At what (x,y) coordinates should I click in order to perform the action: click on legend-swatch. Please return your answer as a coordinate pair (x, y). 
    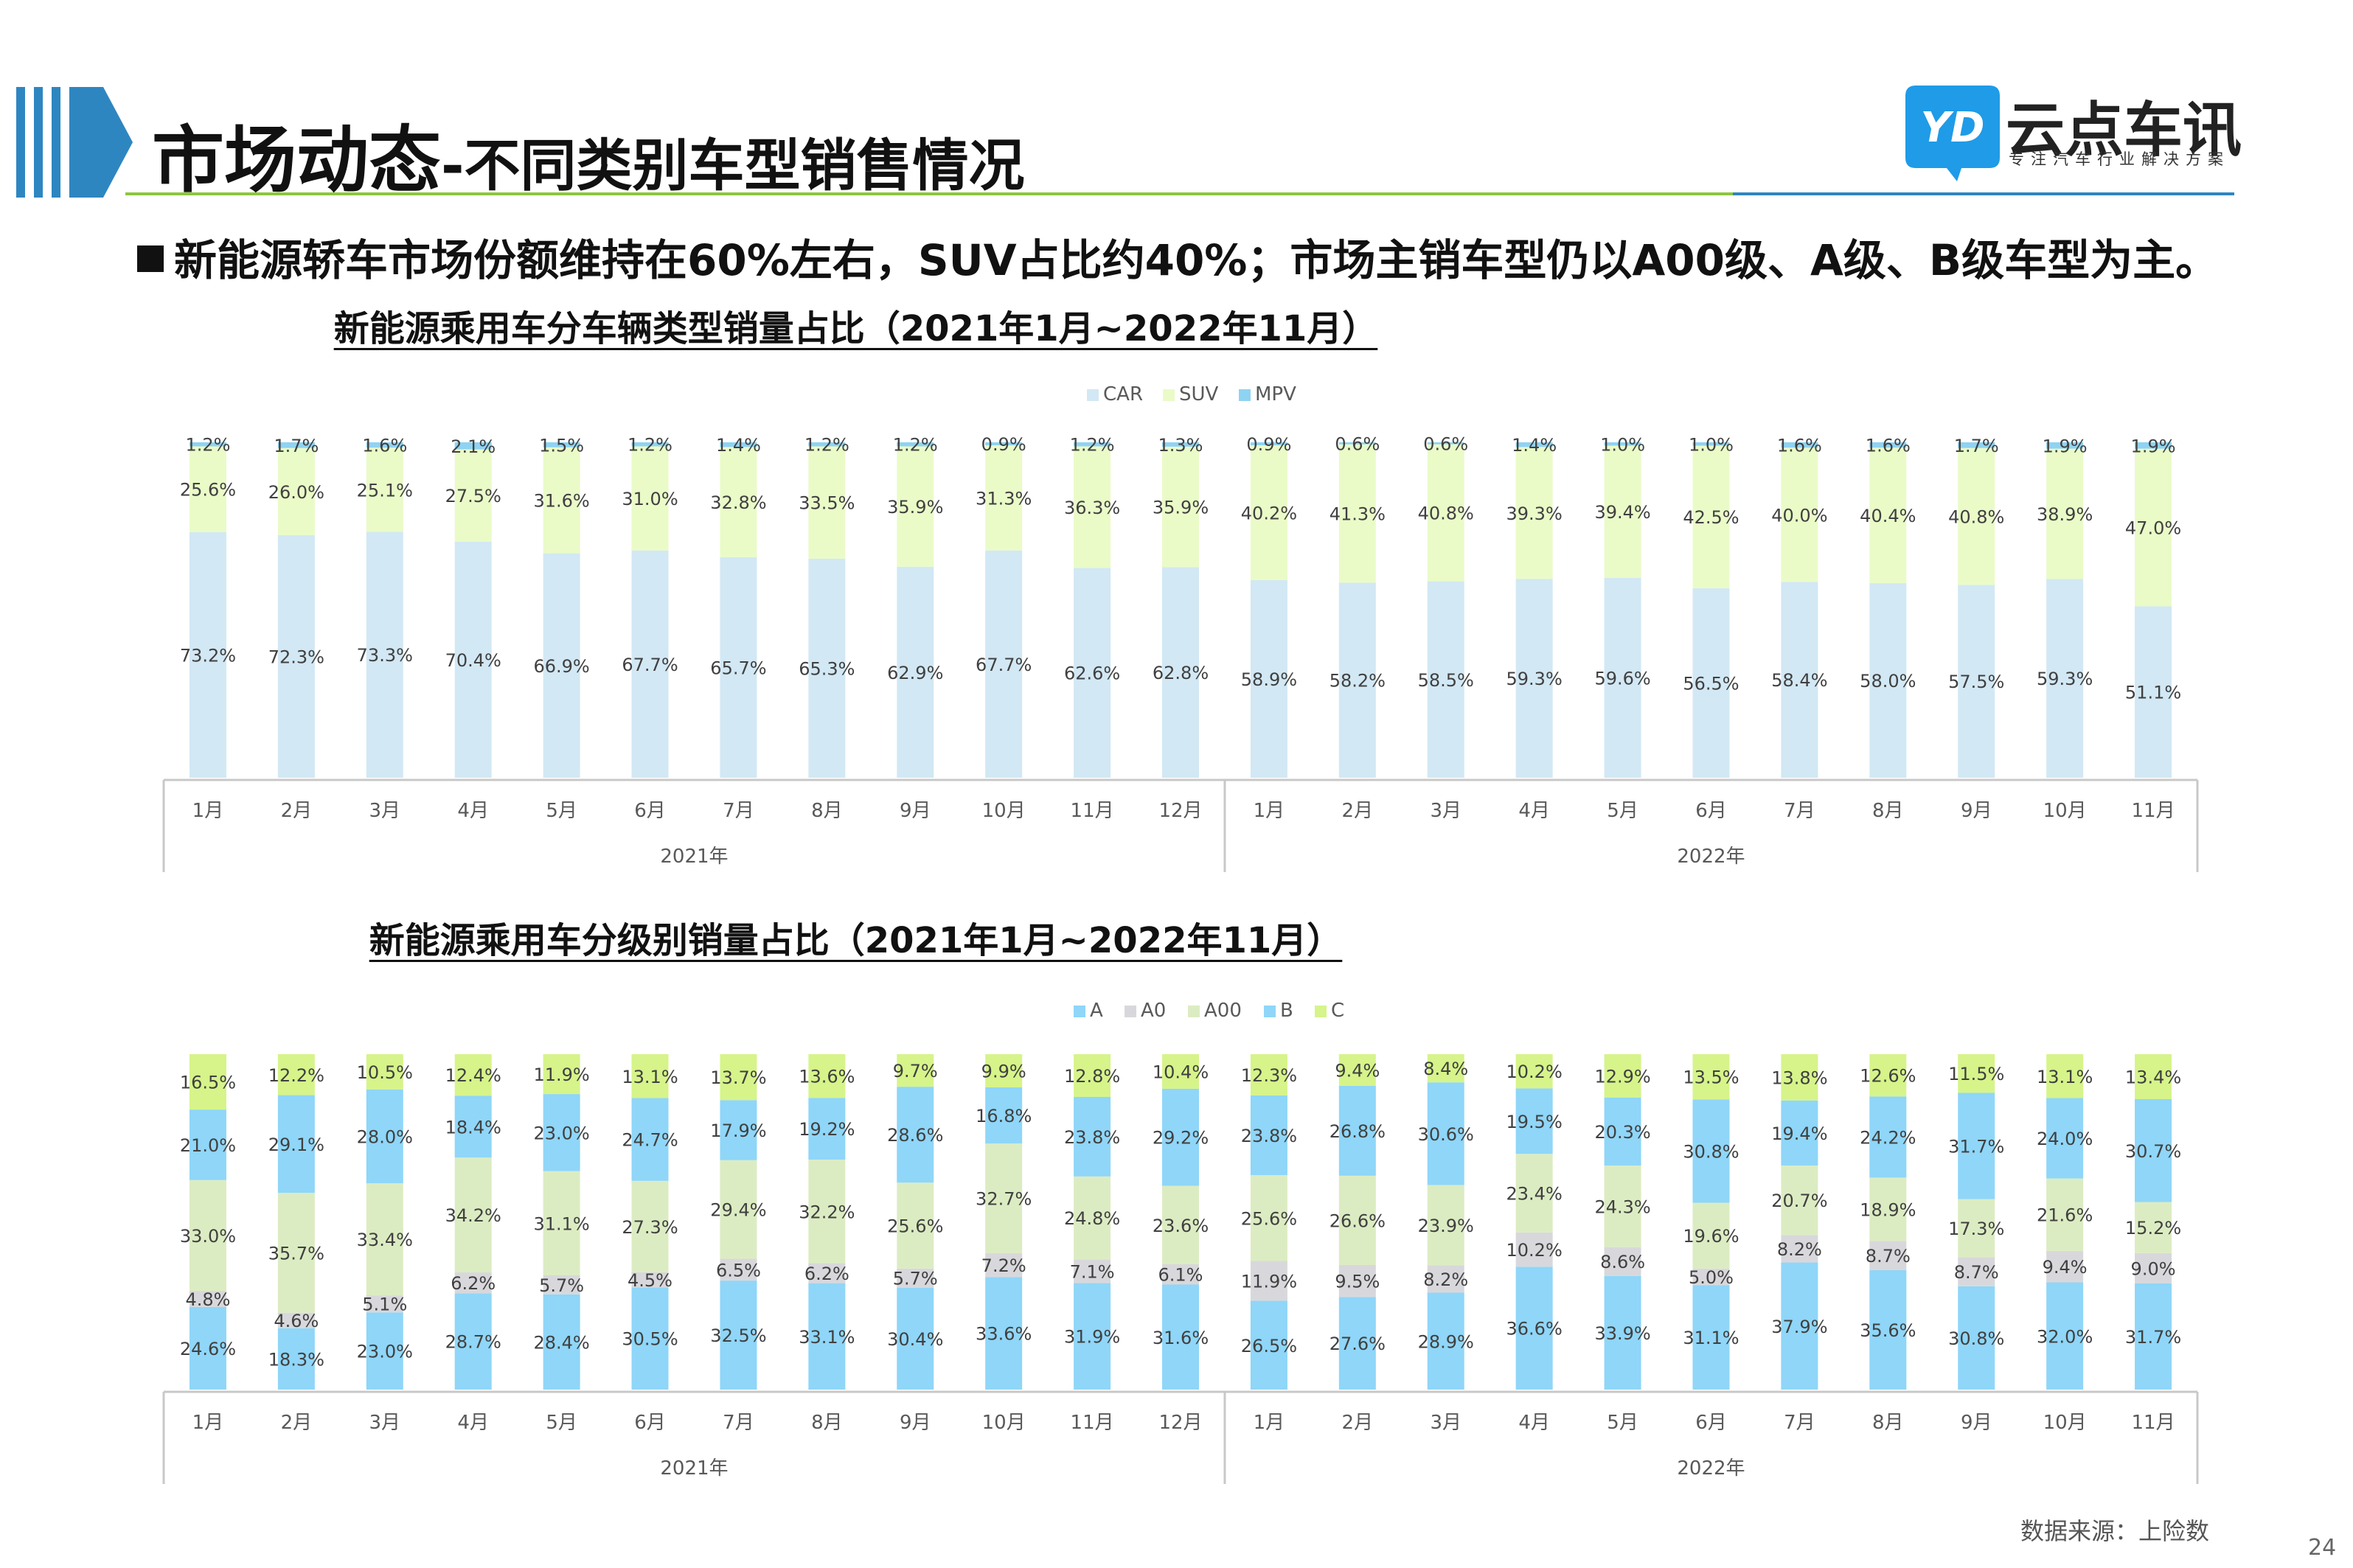
    Looking at the image, I should click on (1093, 395).